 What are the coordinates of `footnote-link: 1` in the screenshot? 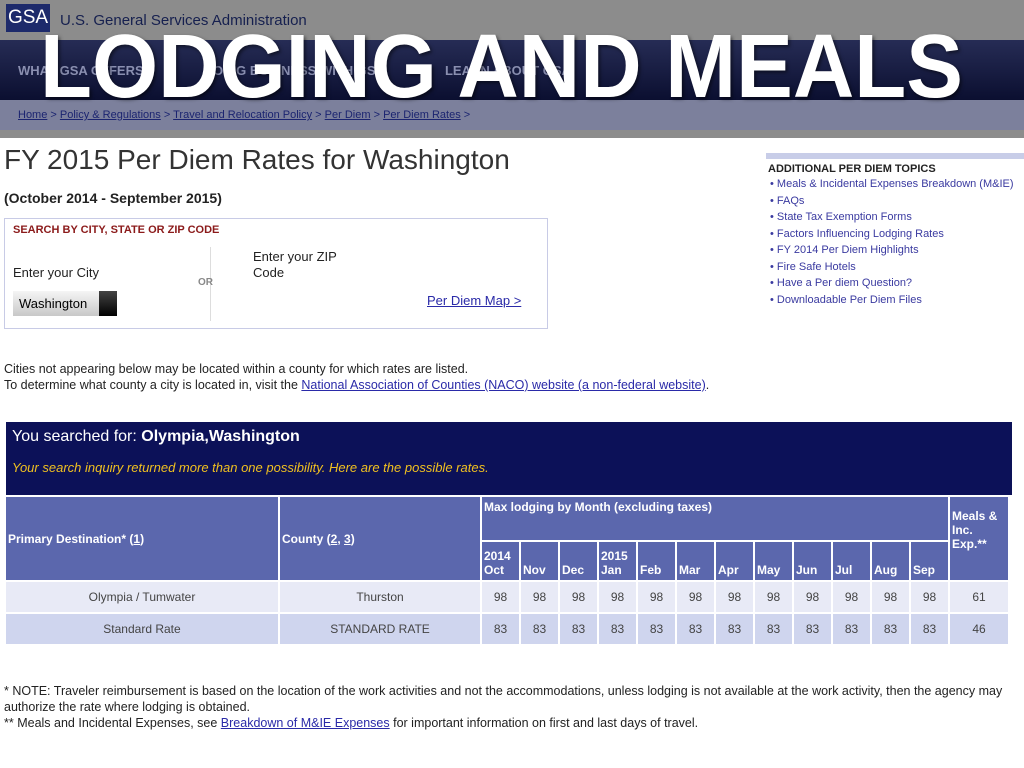 It's located at (137, 538).